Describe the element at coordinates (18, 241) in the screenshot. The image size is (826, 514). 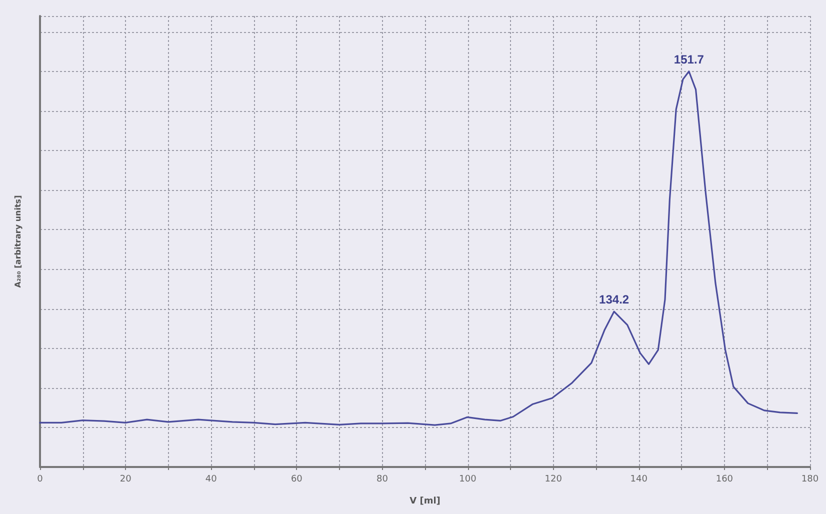
I see `y-axis-title: A₂₈₀ [arbitrary units]` at that location.